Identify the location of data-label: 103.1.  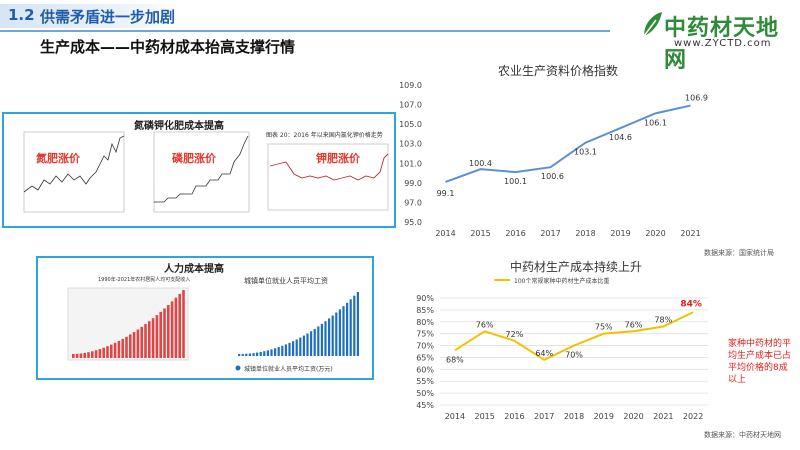
(585, 152).